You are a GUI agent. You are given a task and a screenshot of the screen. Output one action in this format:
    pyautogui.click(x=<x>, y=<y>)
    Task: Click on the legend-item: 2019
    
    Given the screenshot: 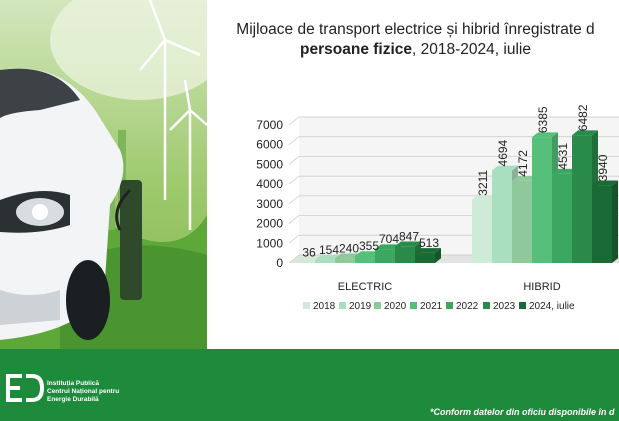 What is the action you would take?
    pyautogui.click(x=355, y=306)
    